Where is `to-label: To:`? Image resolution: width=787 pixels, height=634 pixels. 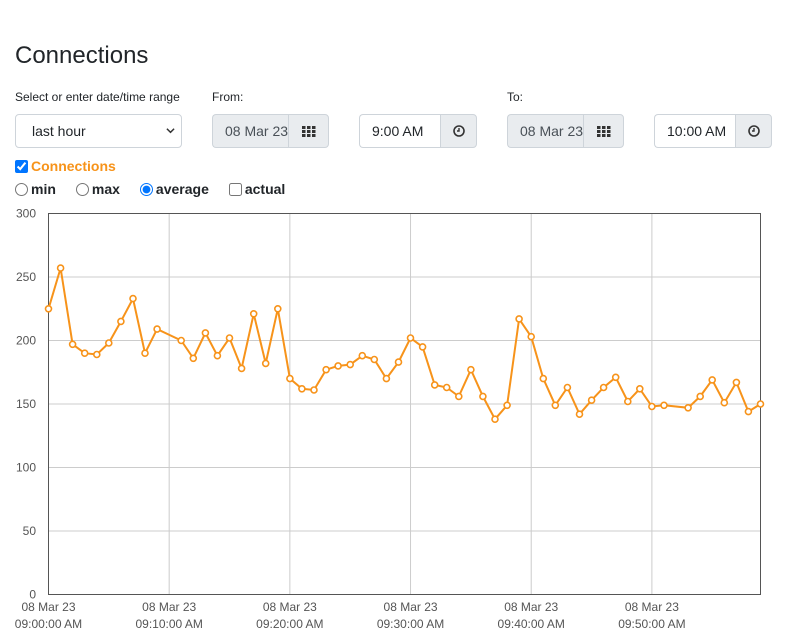 to-label: To: is located at coordinates (515, 97).